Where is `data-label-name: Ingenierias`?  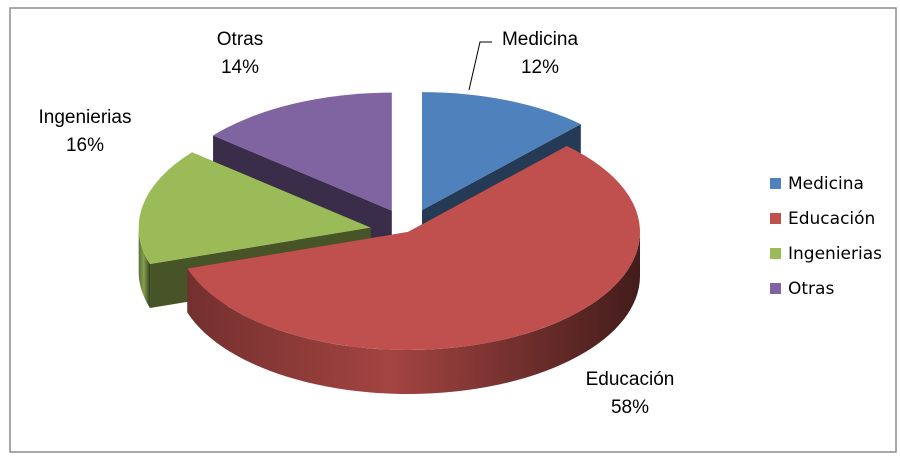
data-label-name: Ingenierias is located at coordinates (85, 117).